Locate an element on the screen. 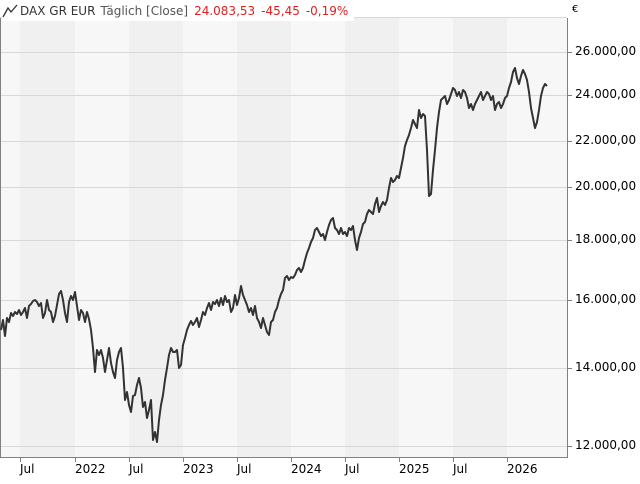 The image size is (640, 484). y-tick-label: 24.000,00 is located at coordinates (606, 94).